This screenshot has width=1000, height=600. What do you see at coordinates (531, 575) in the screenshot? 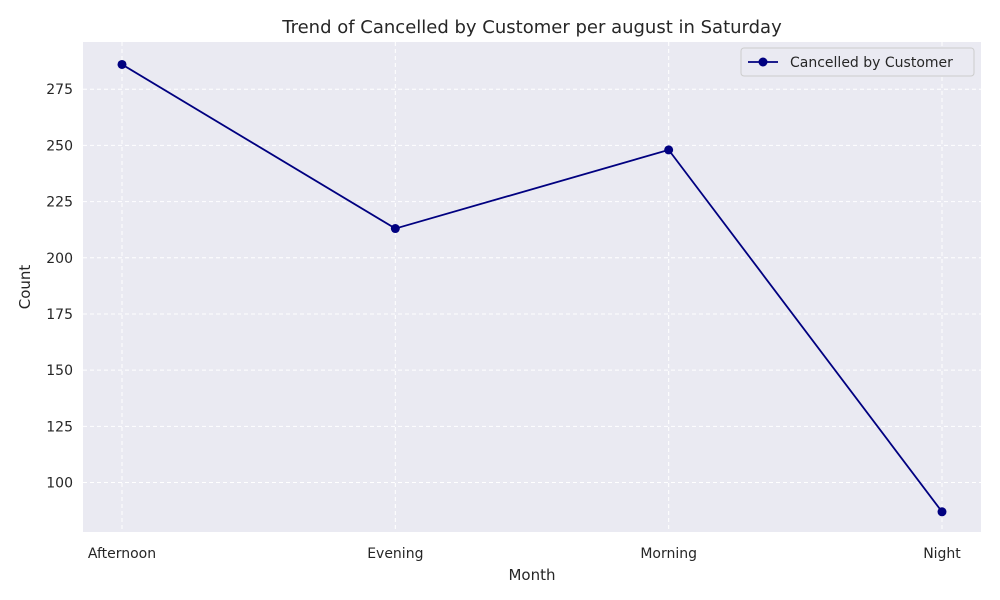
I see `x-axis-label: Month` at bounding box center [531, 575].